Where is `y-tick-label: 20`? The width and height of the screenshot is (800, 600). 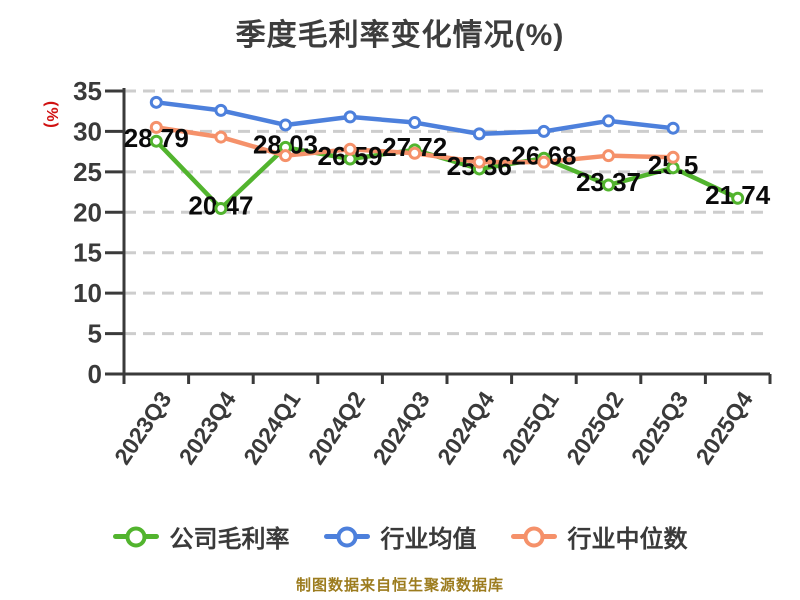 y-tick-label: 20 is located at coordinates (87, 212).